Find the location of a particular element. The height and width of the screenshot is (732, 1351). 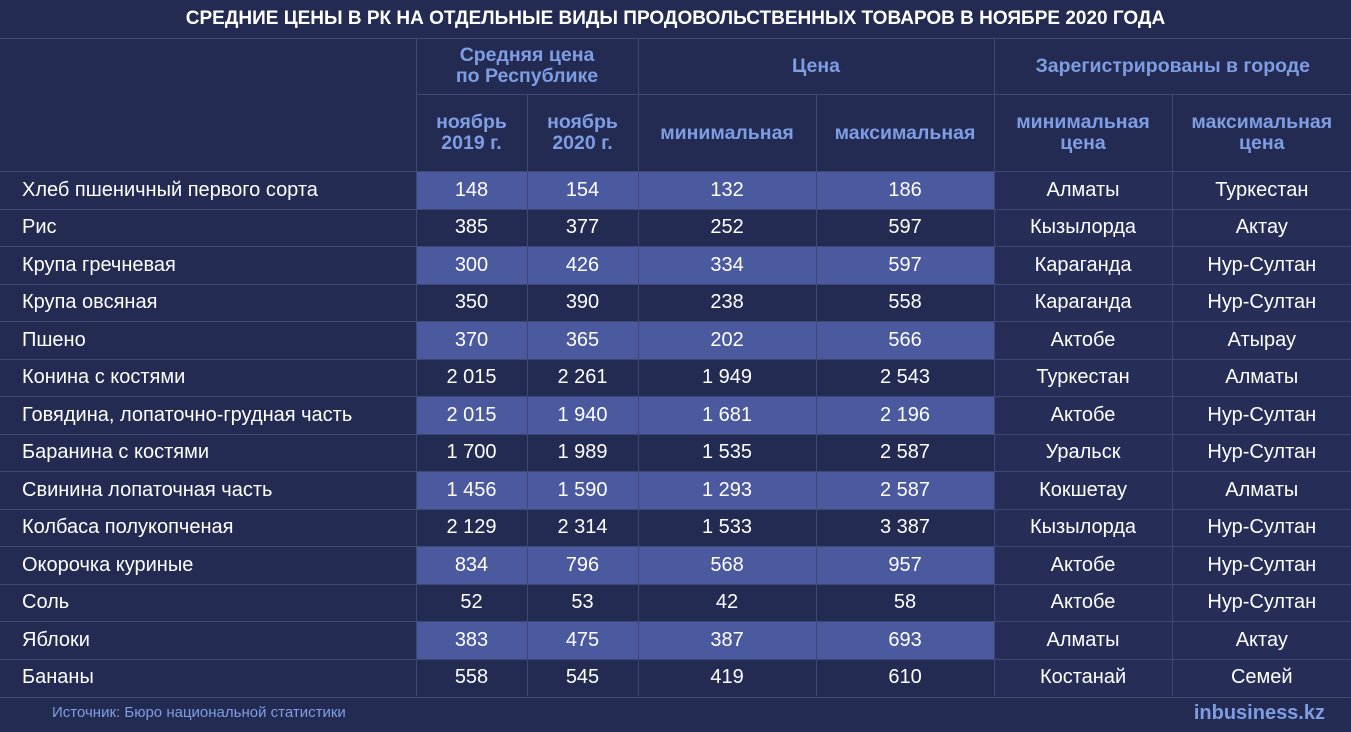

table-row: Пшено 370 365 202 566 Актобе Атырау is located at coordinates (675, 340).